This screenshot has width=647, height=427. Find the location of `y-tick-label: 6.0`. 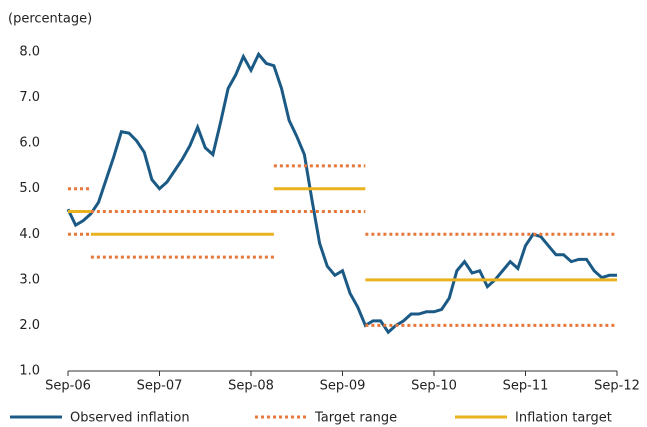

y-tick-label: 6.0 is located at coordinates (29, 143).